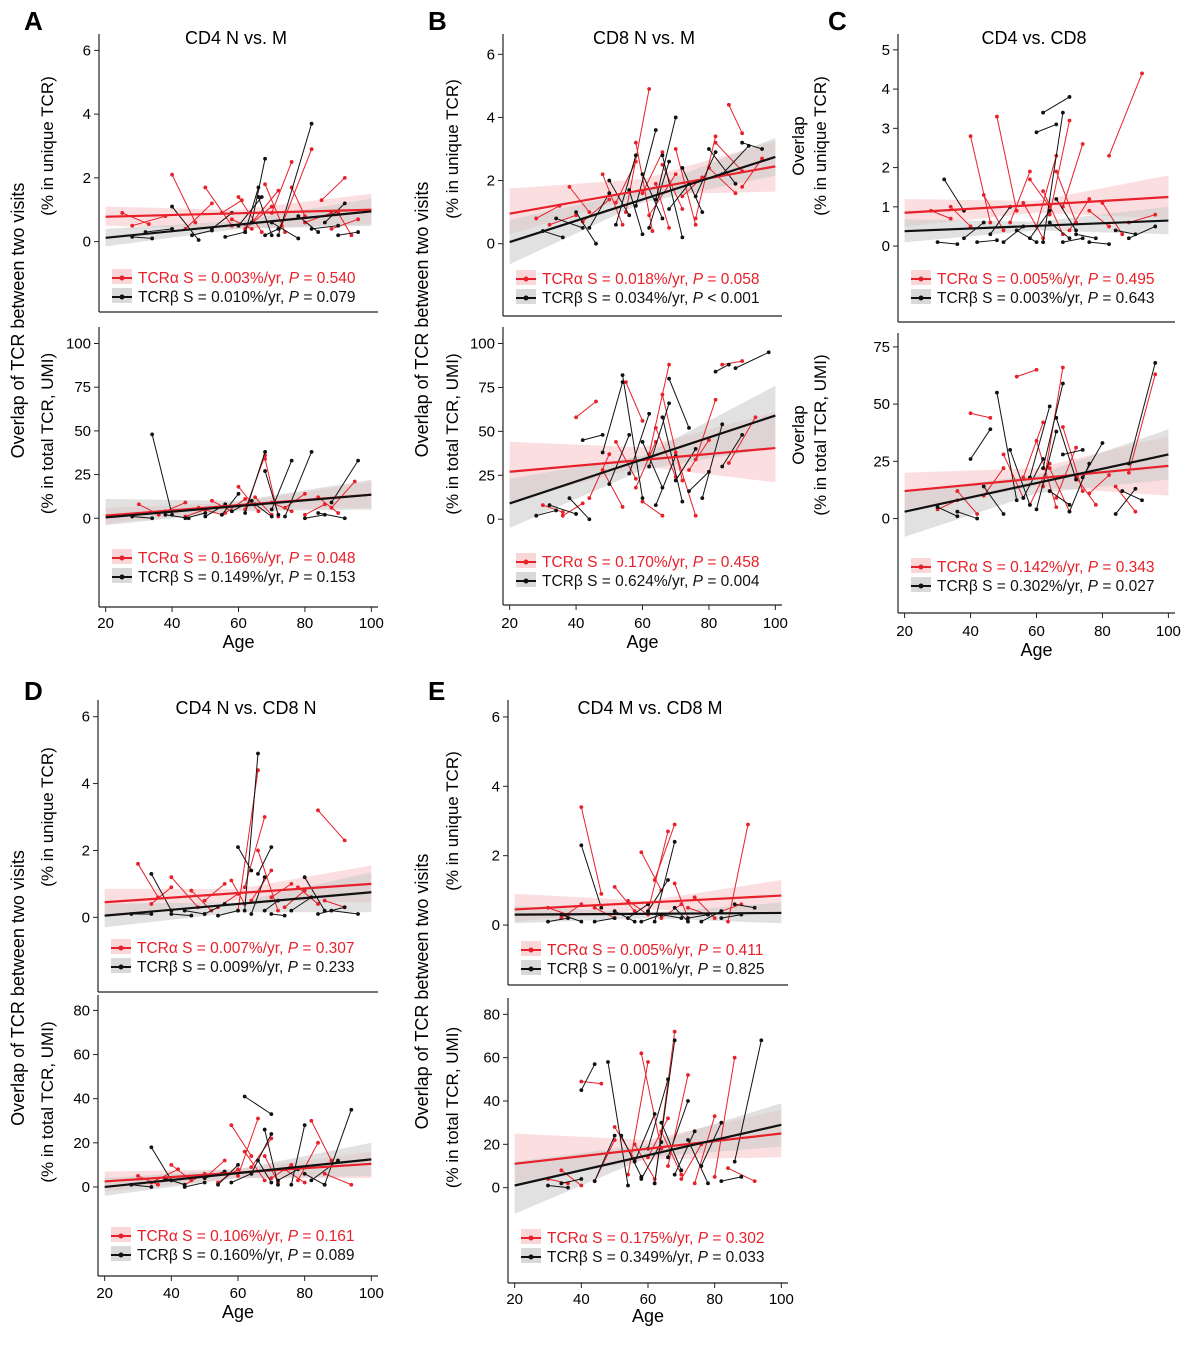 The image size is (1200, 1347). Describe the element at coordinates (642, 459) in the screenshot. I see `fit-line-beta` at that location.